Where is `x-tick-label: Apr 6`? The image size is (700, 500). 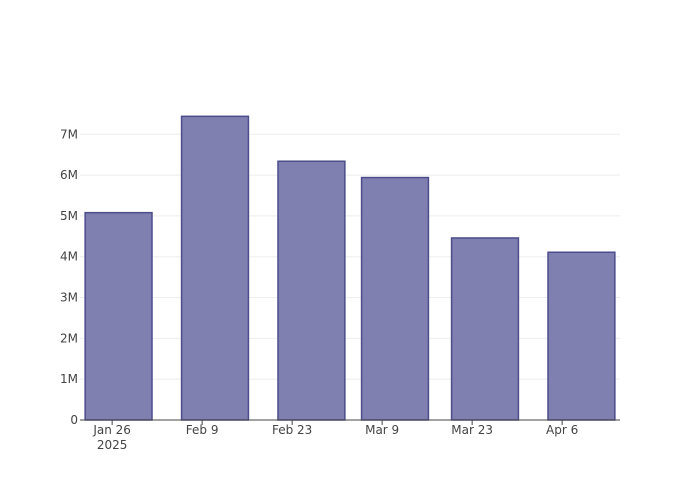 x-tick-label: Apr 6 is located at coordinates (562, 430).